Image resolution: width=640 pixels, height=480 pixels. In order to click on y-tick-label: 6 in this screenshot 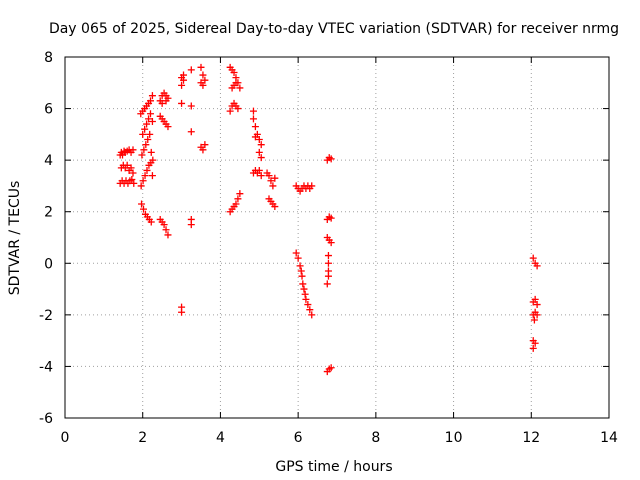, I will do `click(48, 110)`.